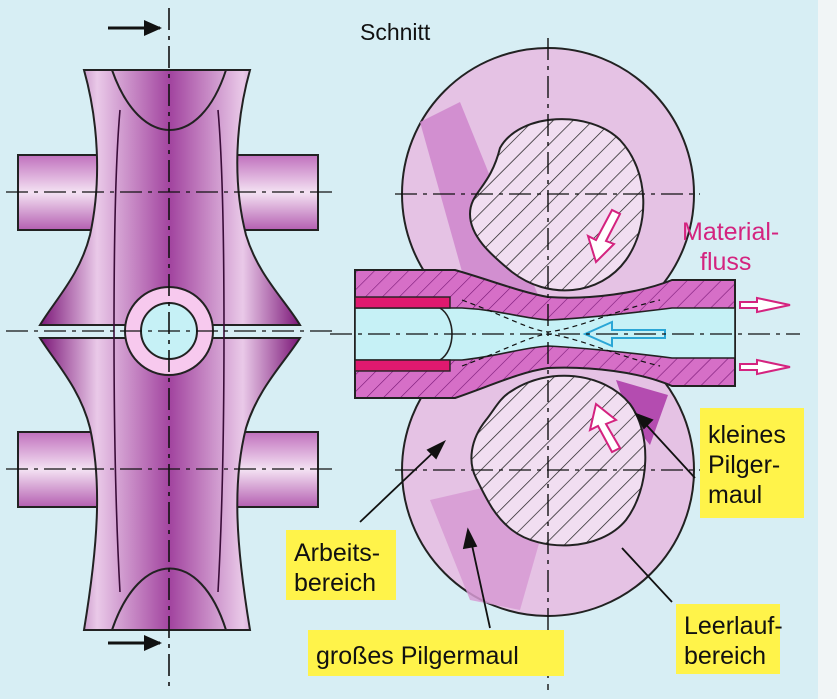 This screenshot has width=837, height=699. What do you see at coordinates (337, 553) in the screenshot?
I see `svg-text: Arbeits-` at bounding box center [337, 553].